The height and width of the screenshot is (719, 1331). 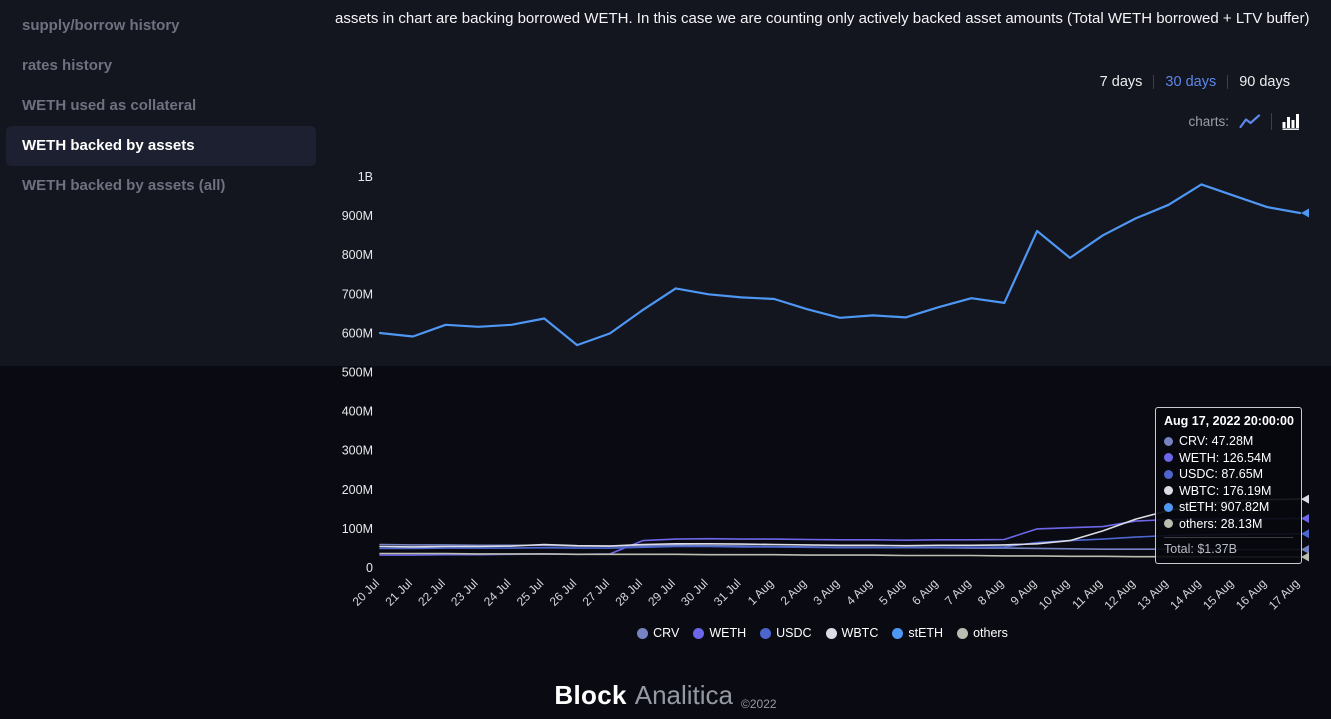 What do you see at coordinates (1218, 594) in the screenshot?
I see `x-axis-label: 15 Aug` at bounding box center [1218, 594].